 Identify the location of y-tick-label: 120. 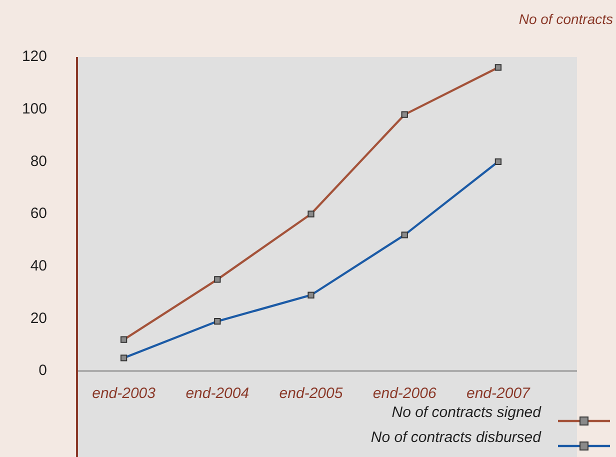
(34, 57).